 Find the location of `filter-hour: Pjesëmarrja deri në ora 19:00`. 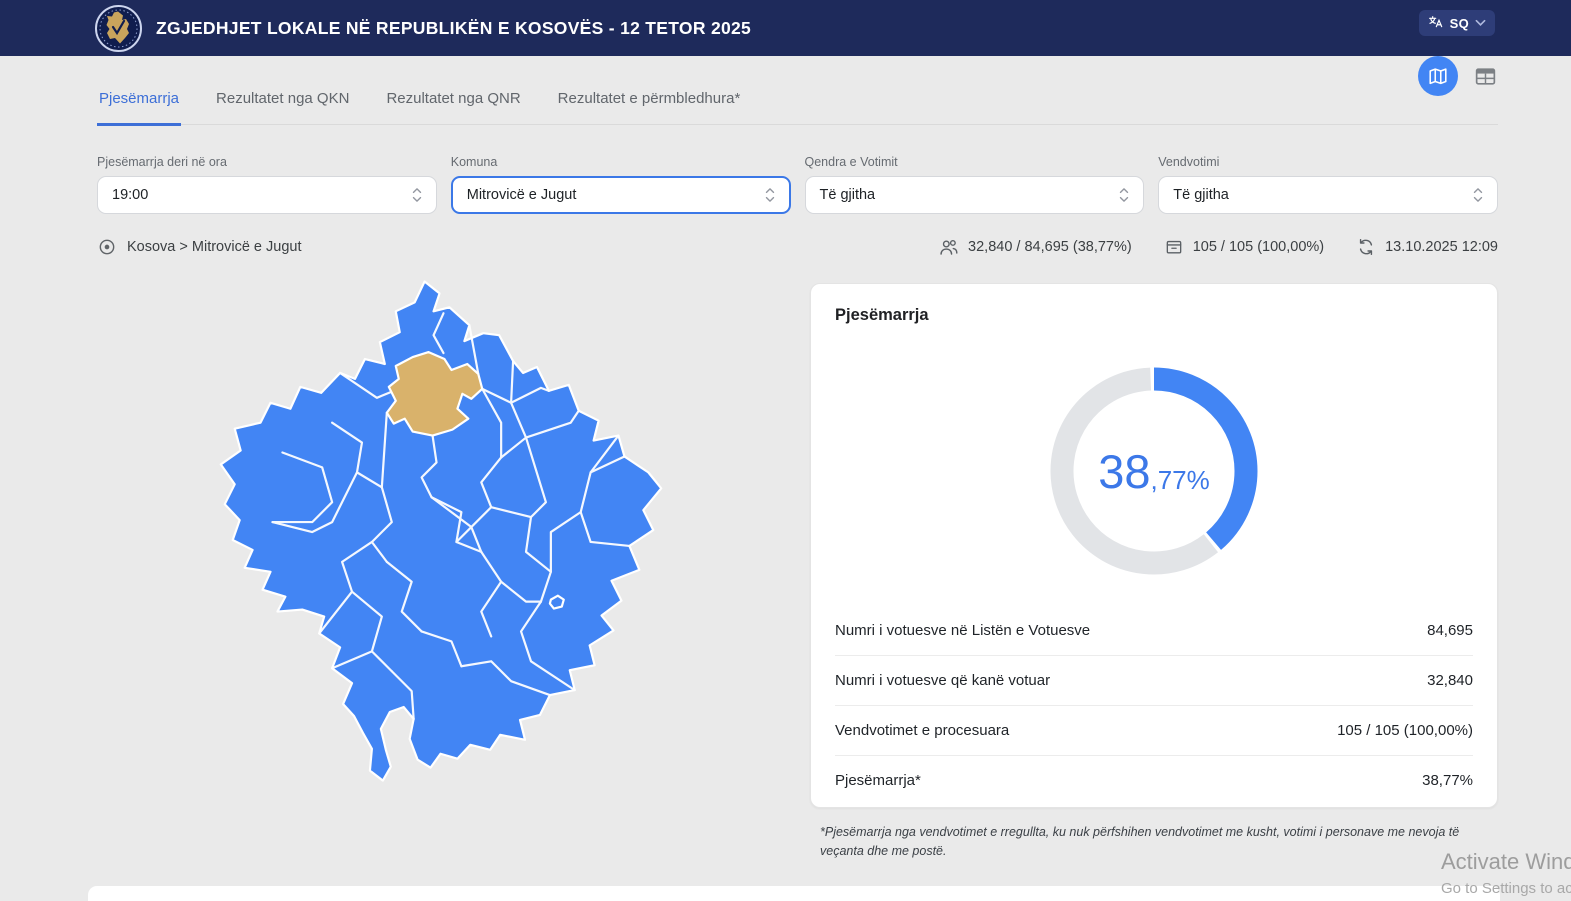

filter-hour: Pjesëmarrja deri në ora 19:00 is located at coordinates (267, 184).